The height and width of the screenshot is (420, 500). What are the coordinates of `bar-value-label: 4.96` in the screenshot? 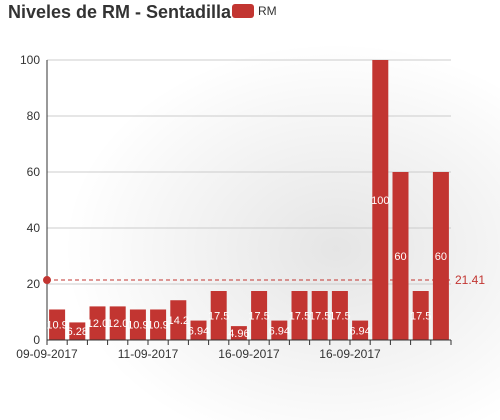 It's located at (238, 334).